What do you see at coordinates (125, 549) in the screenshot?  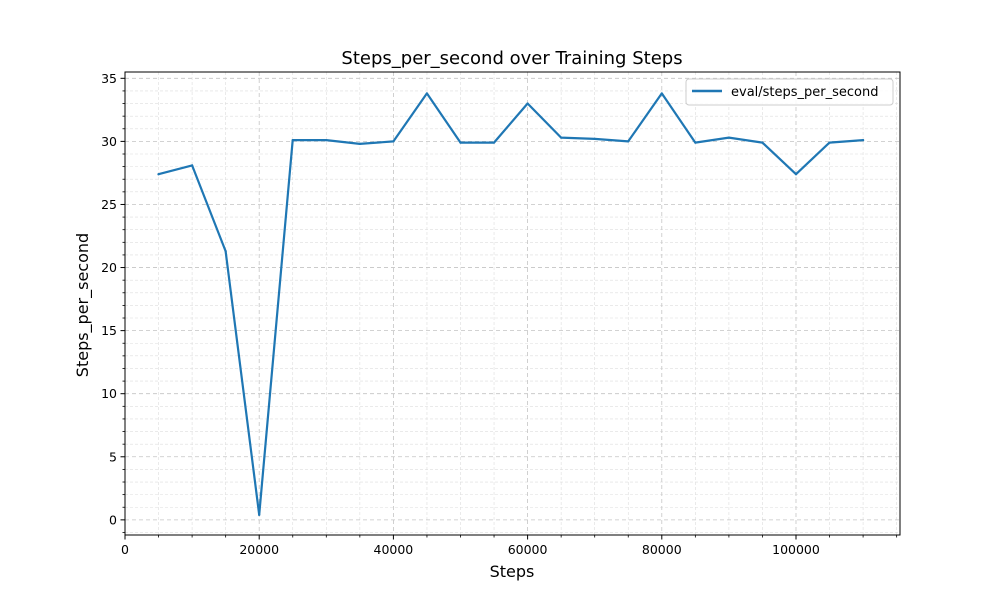 I see `x-tick-label: 0` at bounding box center [125, 549].